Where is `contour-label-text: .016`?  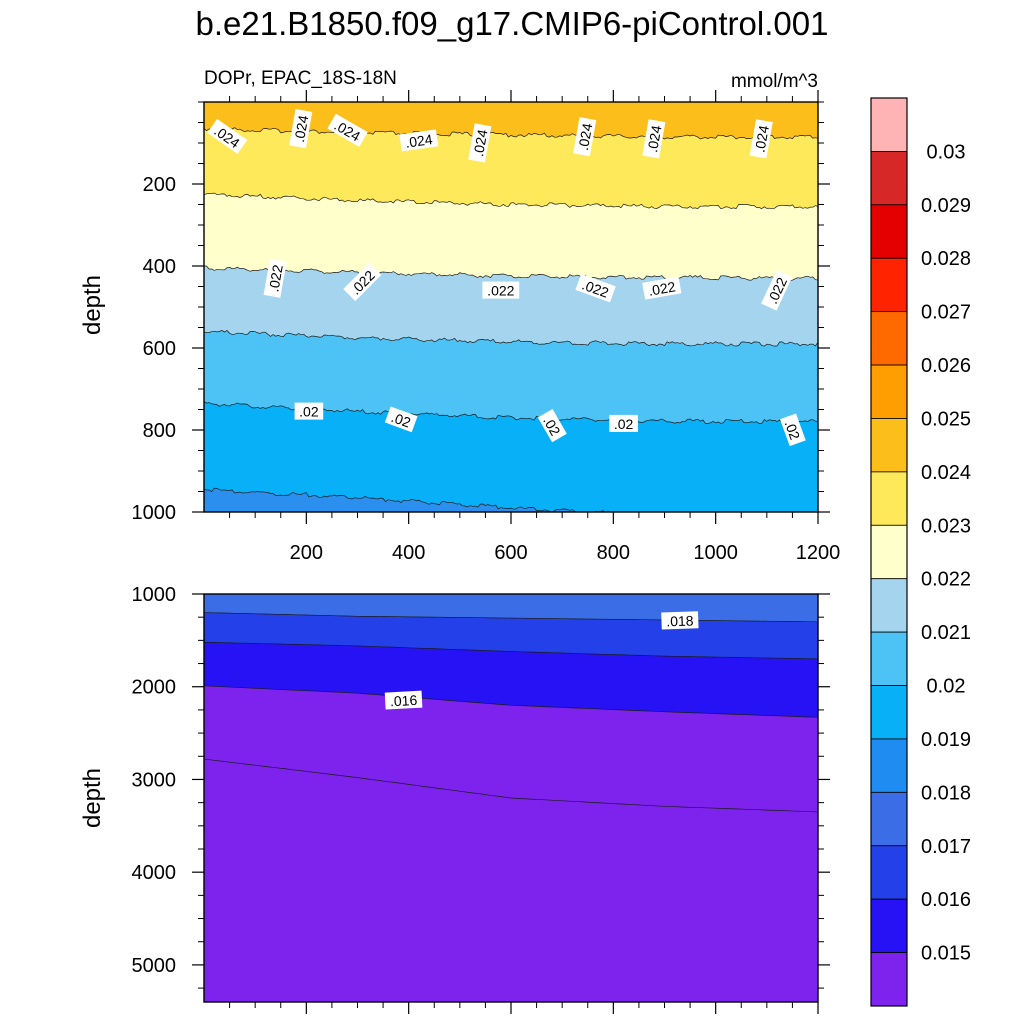
contour-label-text: .016 is located at coordinates (404, 700).